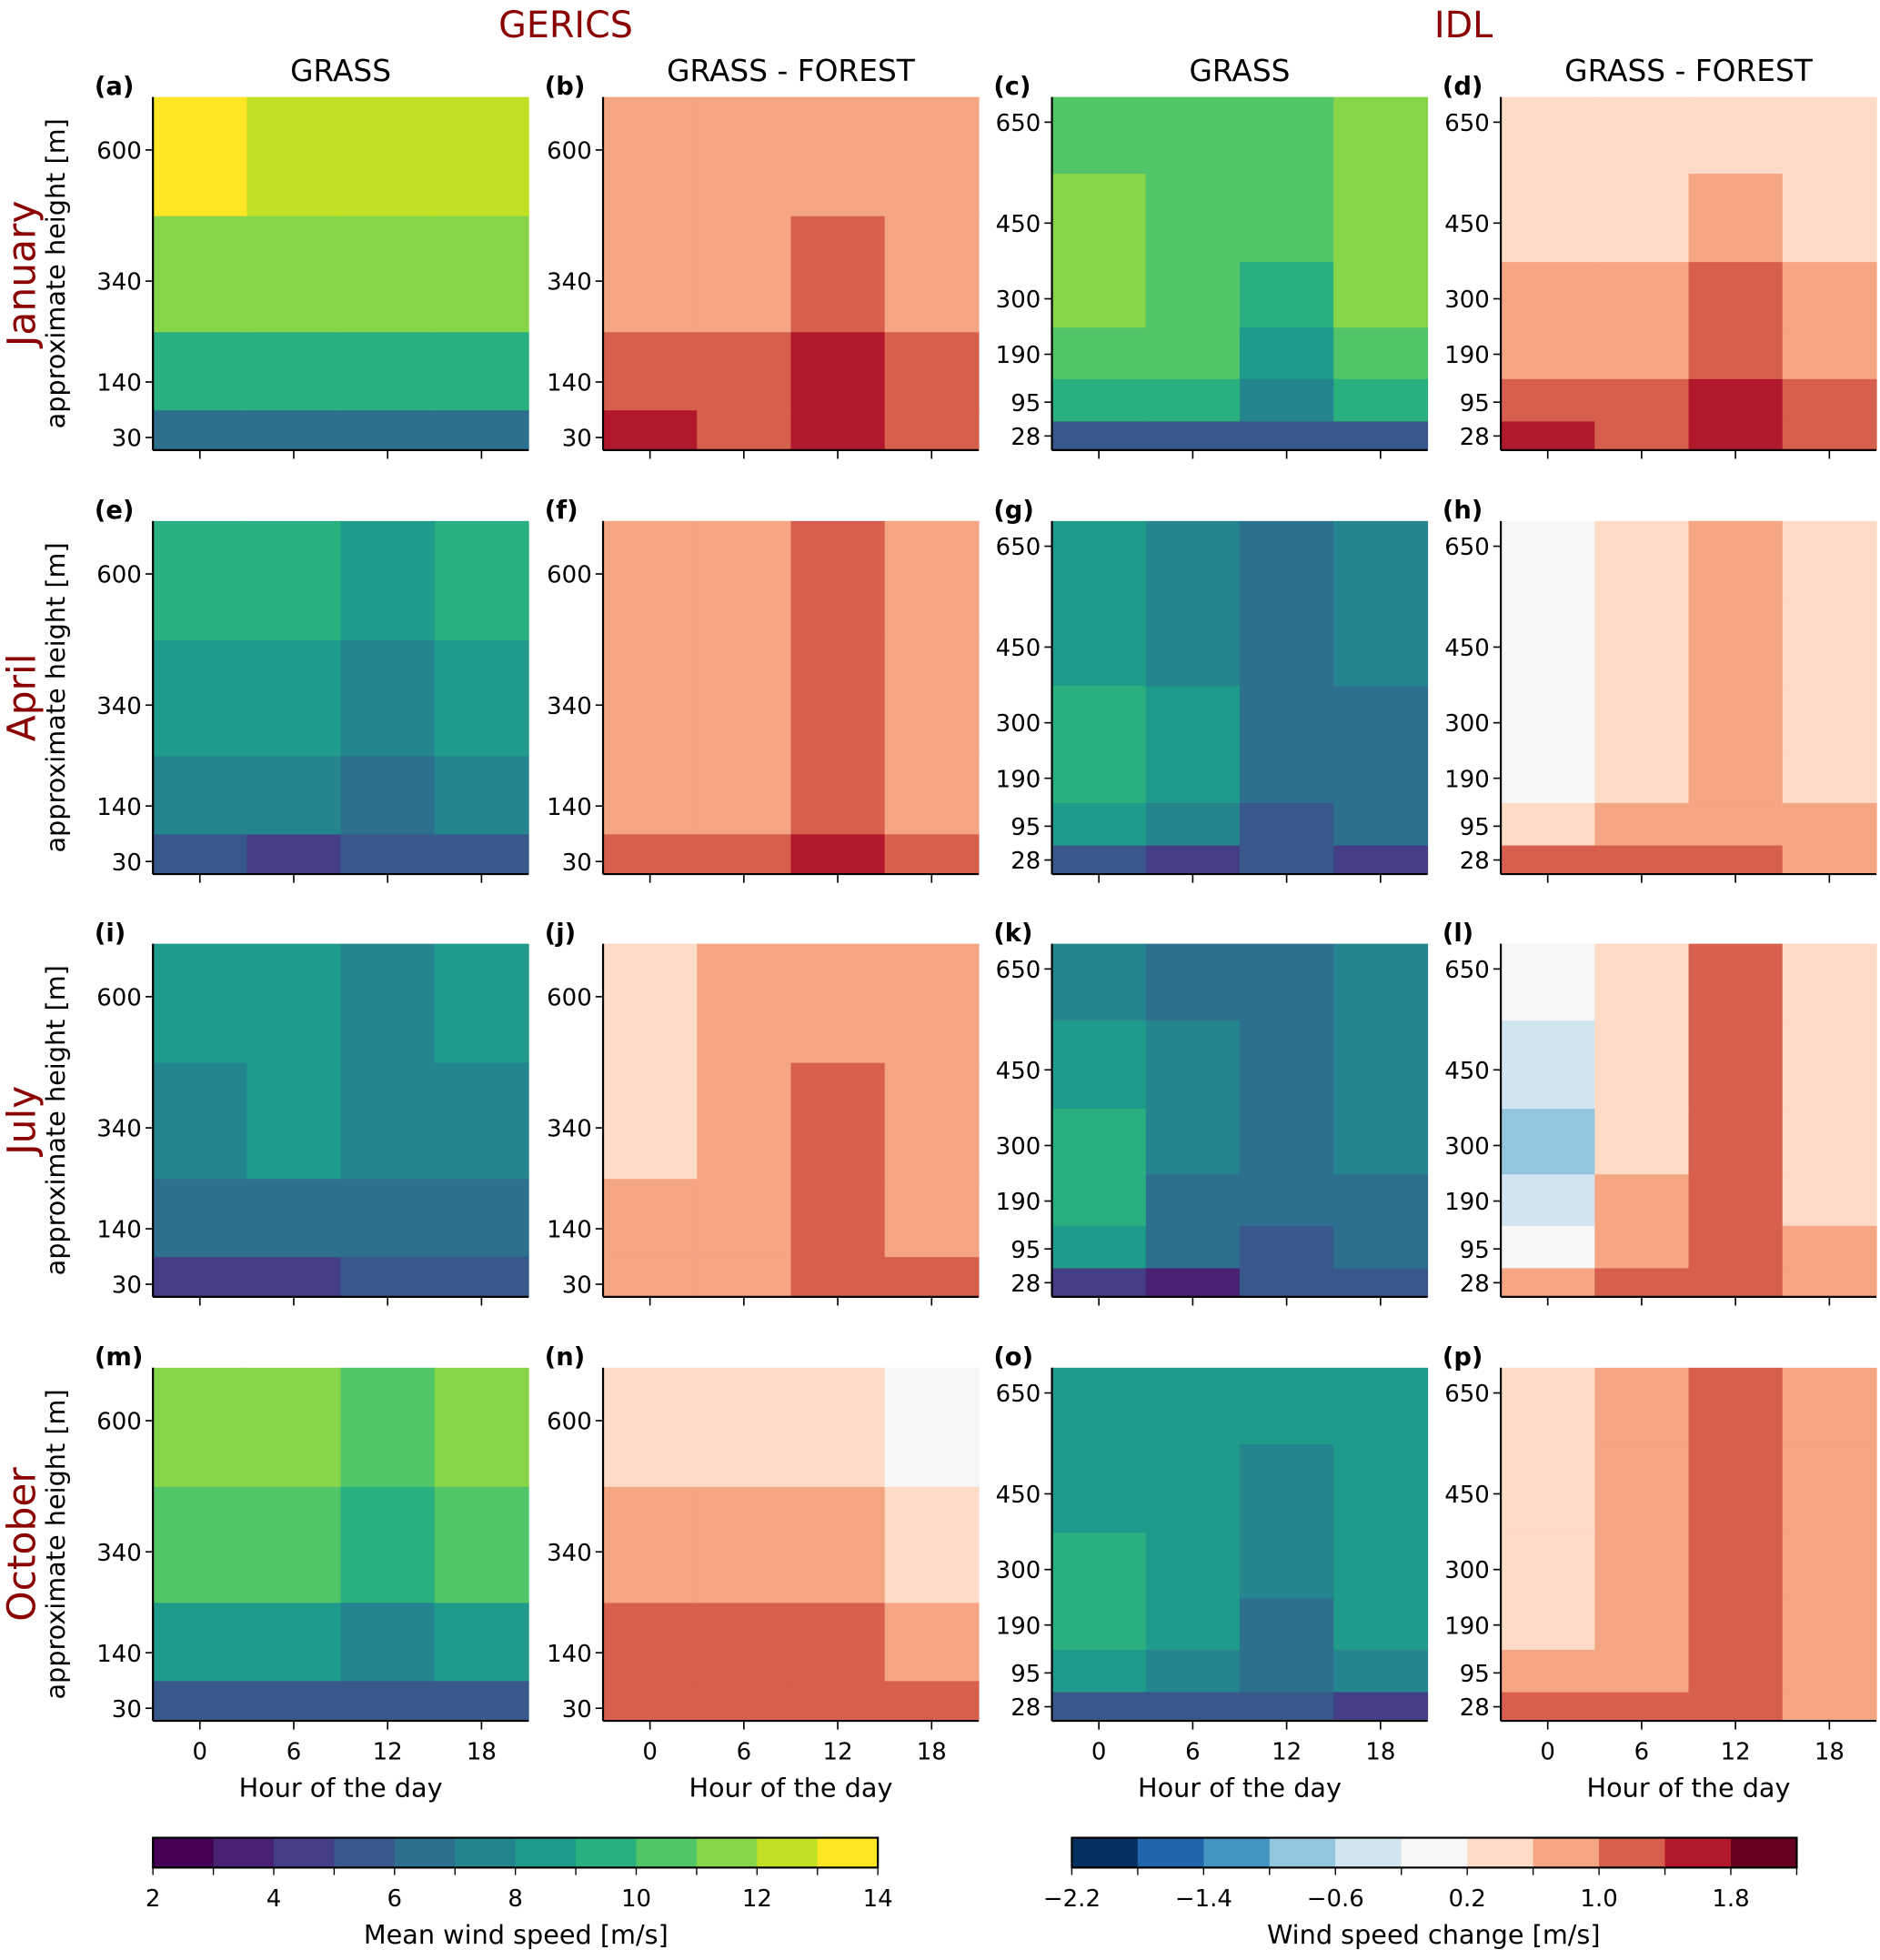  What do you see at coordinates (1467, 300) in the screenshot?
I see `y-tick-label: 300` at bounding box center [1467, 300].